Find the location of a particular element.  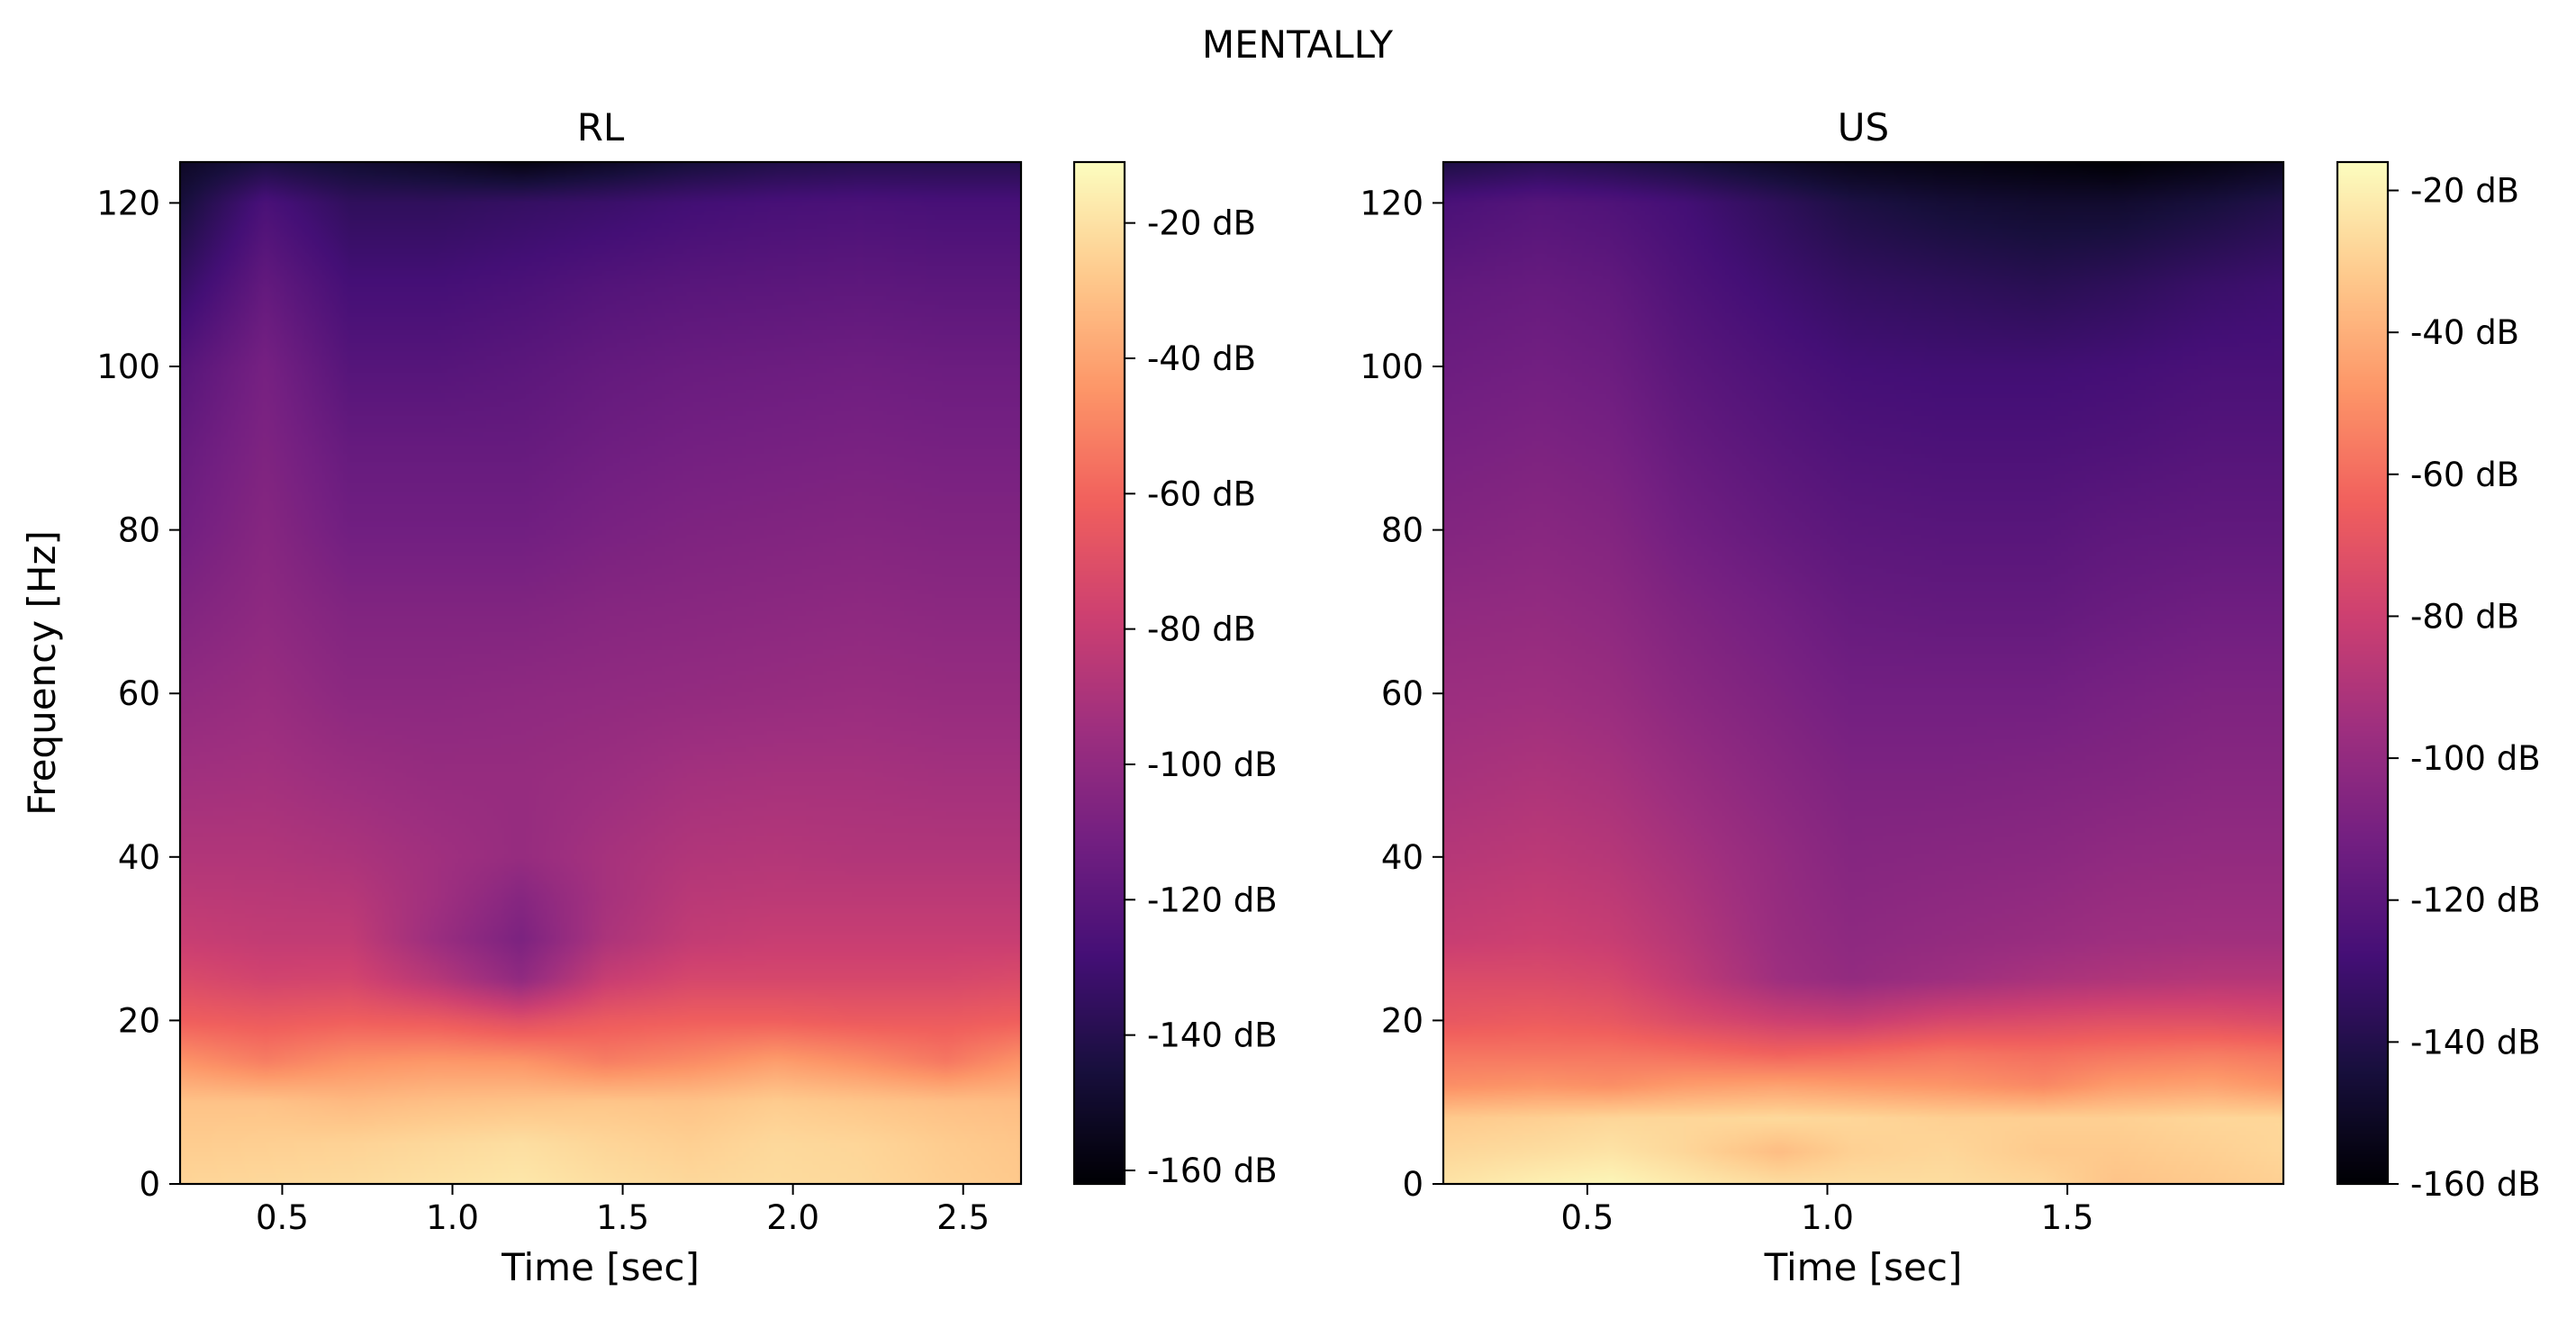

panel-title: US is located at coordinates (1863, 127).